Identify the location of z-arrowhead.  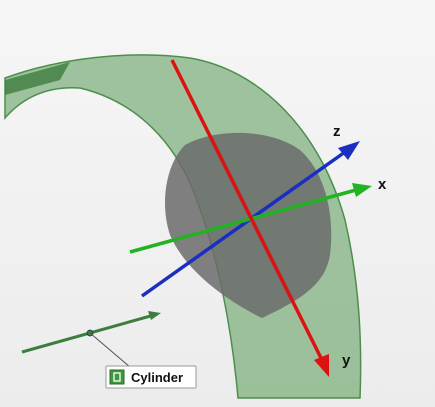
(349, 150).